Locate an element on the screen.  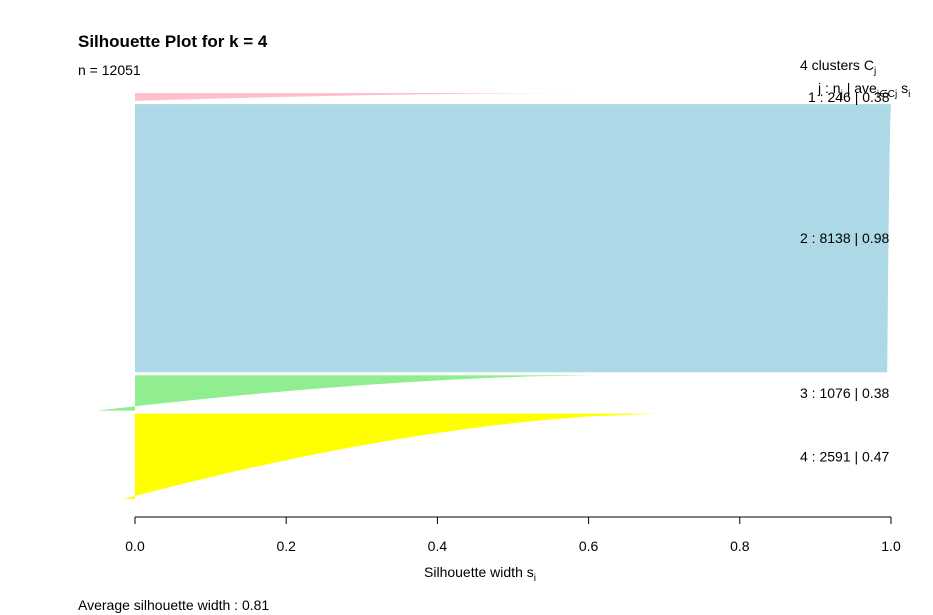
cluster-label-4: 4 : 2591 | 0.47 is located at coordinates (844, 456).